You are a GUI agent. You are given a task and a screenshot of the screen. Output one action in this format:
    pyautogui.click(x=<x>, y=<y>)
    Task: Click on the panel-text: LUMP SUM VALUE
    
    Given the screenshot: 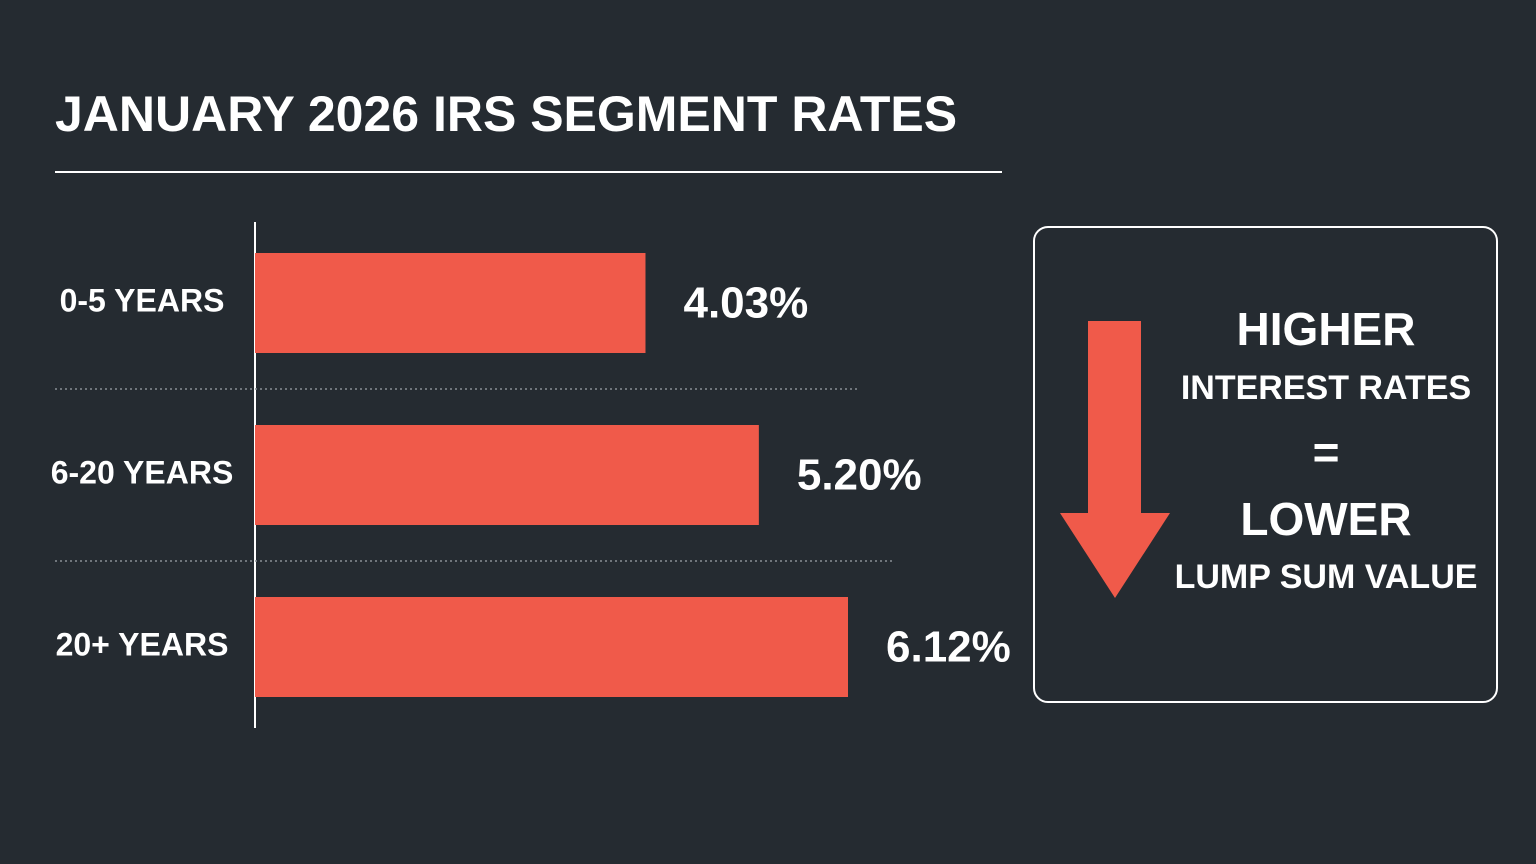 What is the action you would take?
    pyautogui.click(x=1326, y=577)
    